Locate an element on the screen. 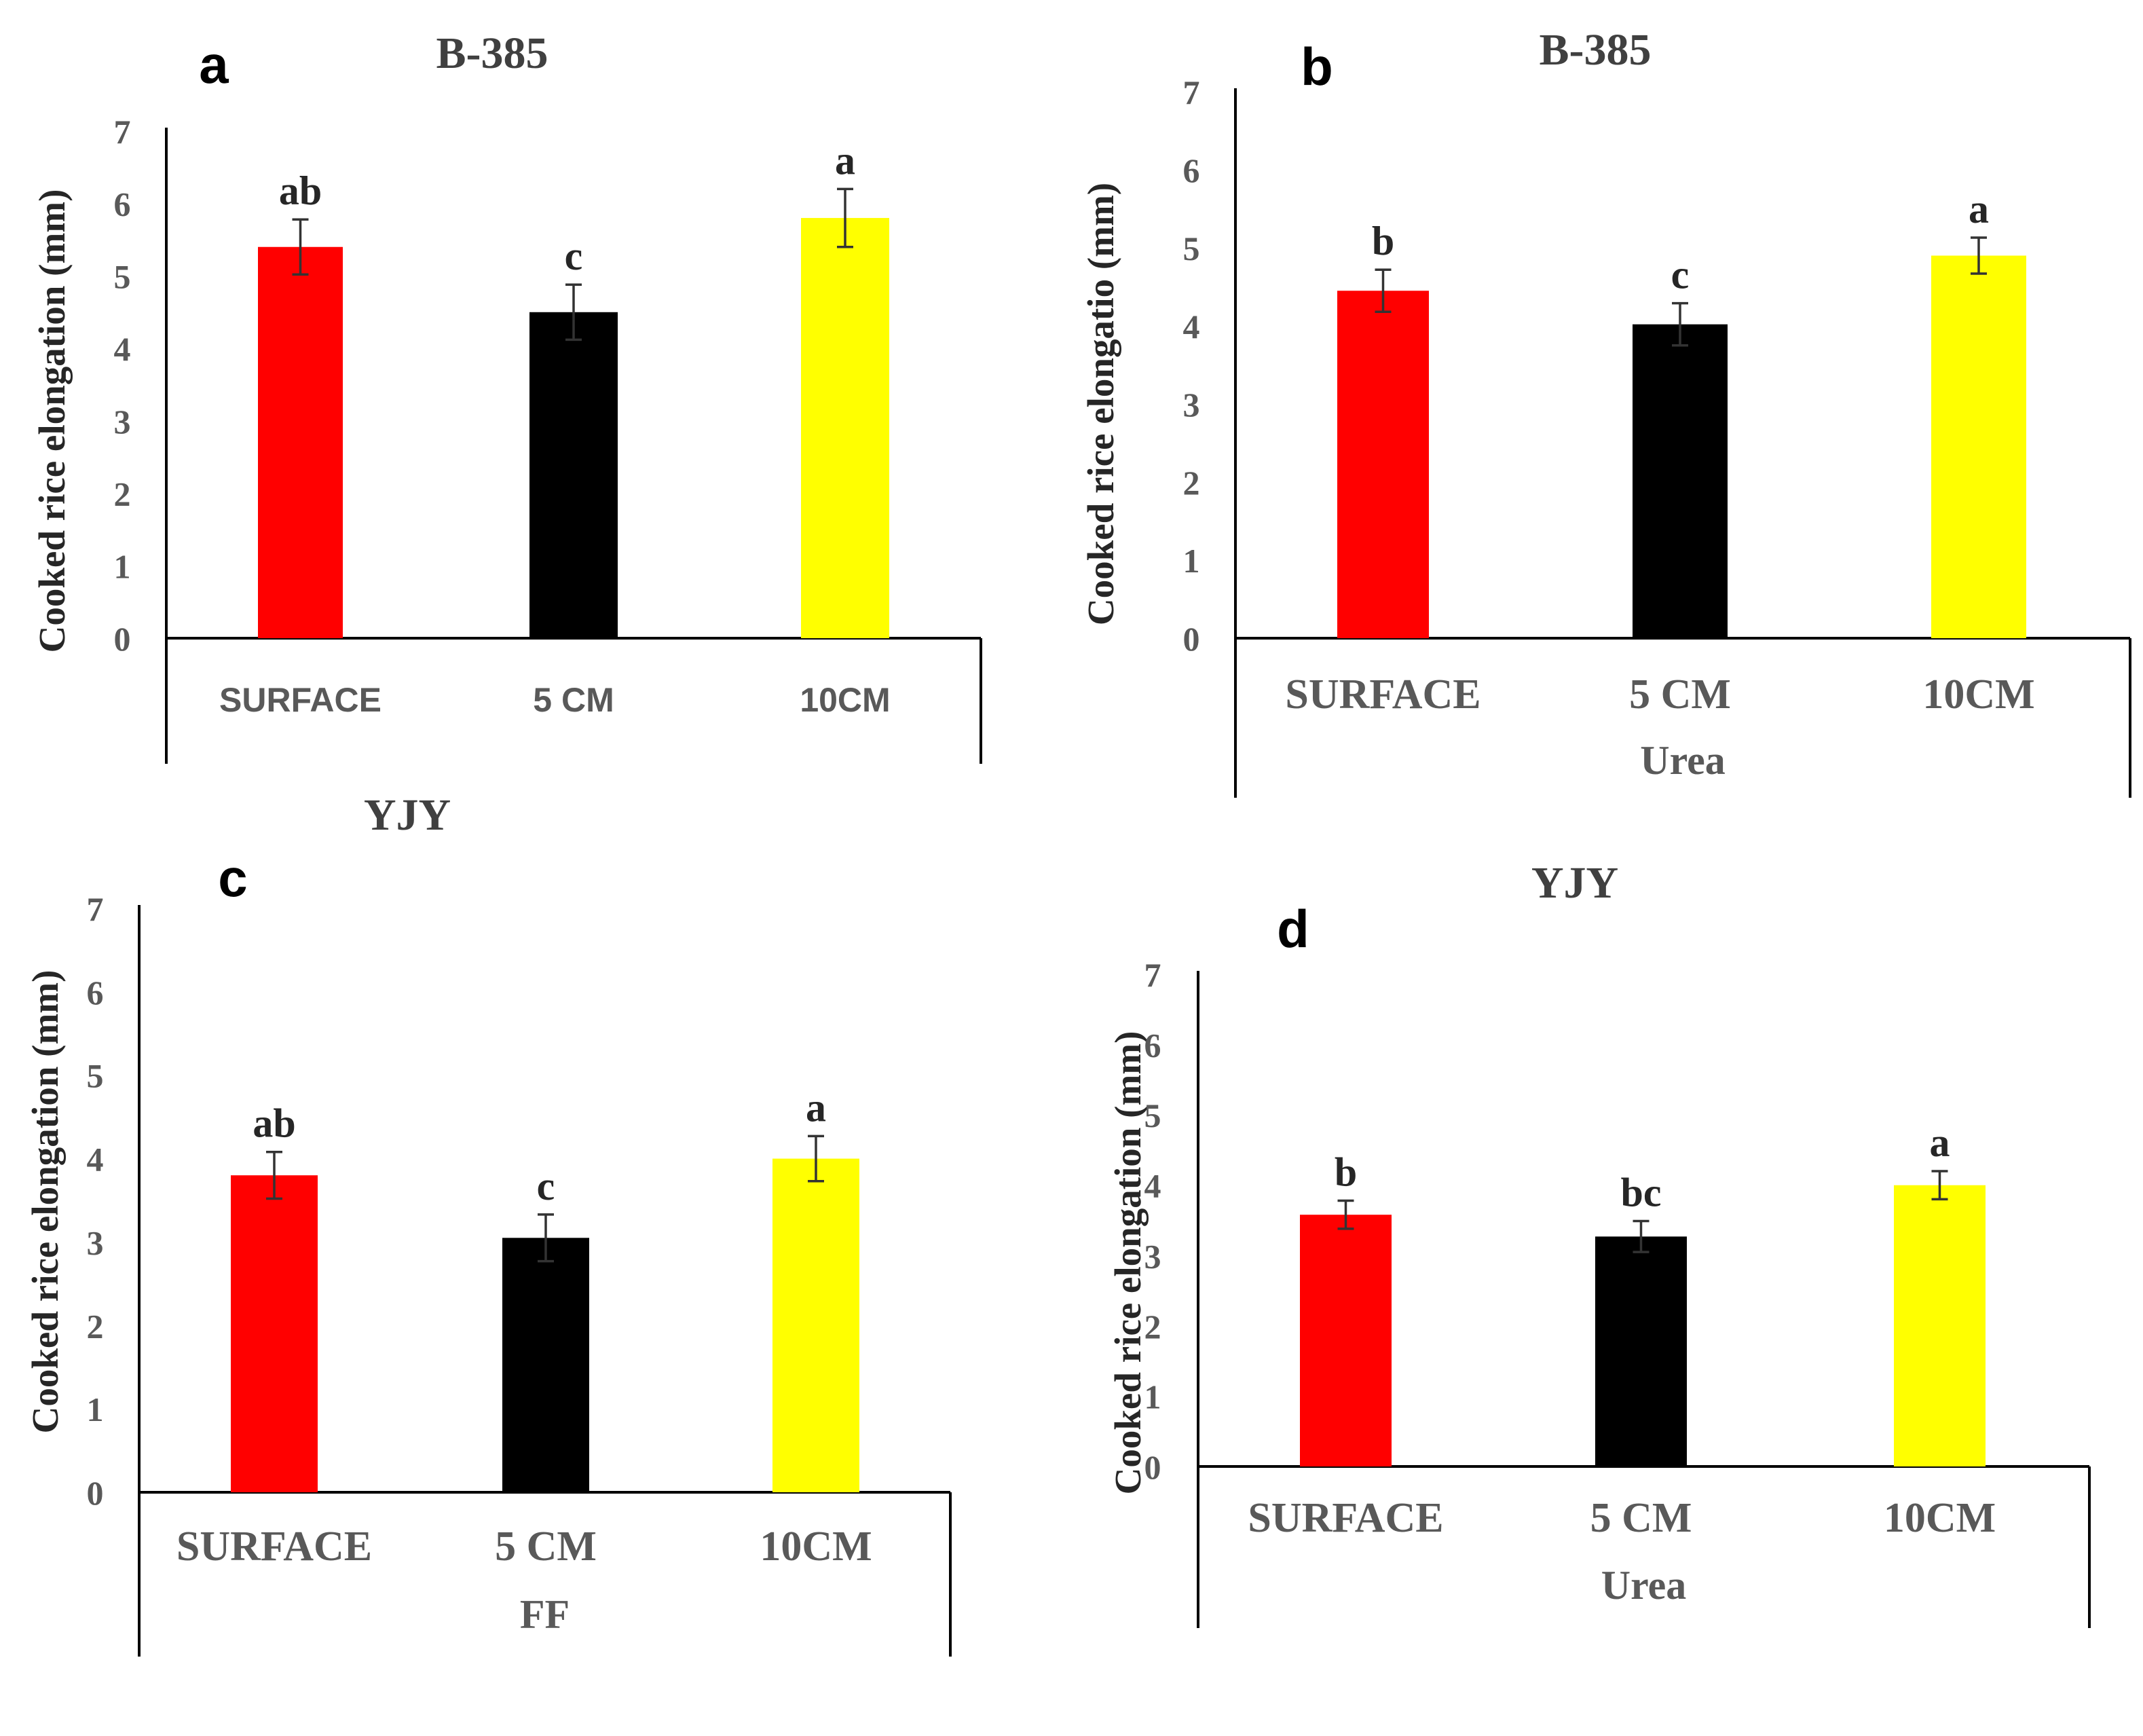 The image size is (2143, 1736). y-axis-label: Cooked rice elongatio (mm) is located at coordinates (1100, 404).